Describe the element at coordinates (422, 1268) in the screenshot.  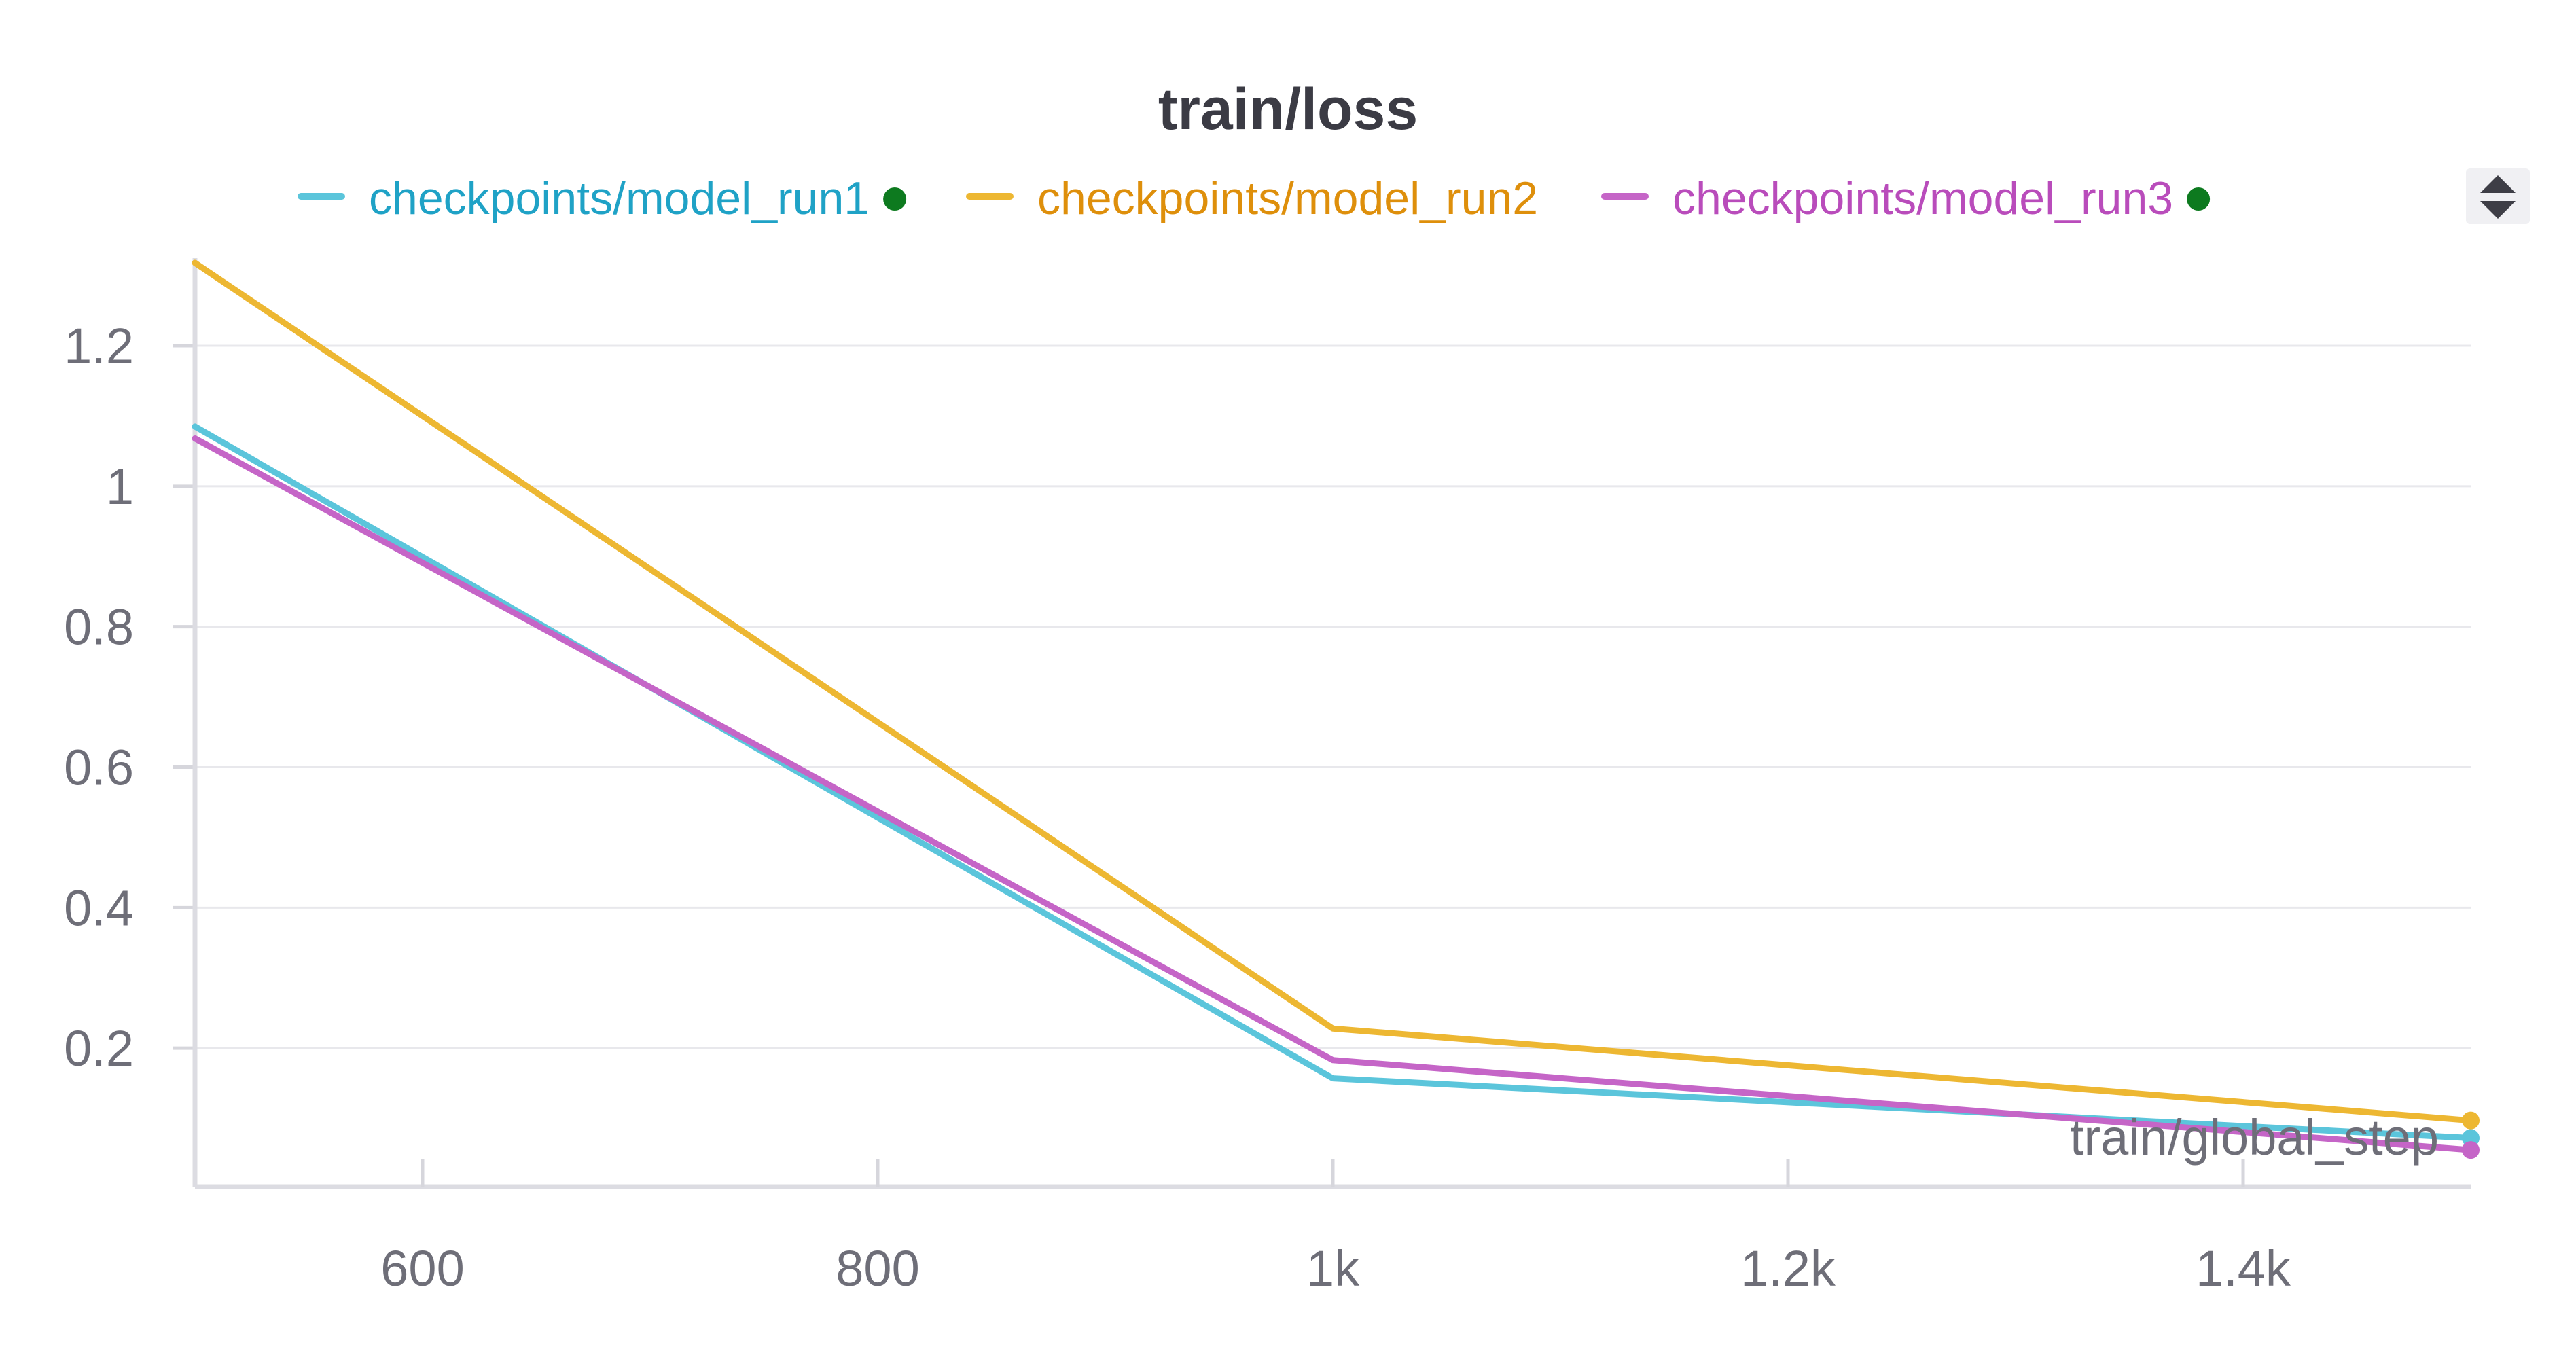
I see `x-tick-label: 600` at that location.